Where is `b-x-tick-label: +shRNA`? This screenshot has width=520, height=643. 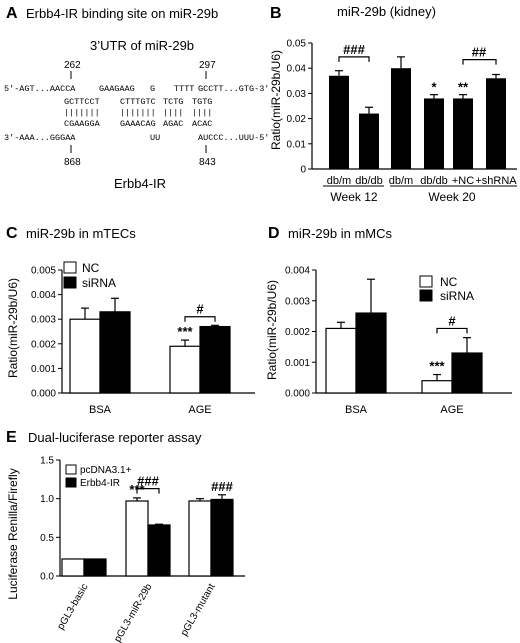 b-x-tick-label: +shRNA is located at coordinates (496, 181).